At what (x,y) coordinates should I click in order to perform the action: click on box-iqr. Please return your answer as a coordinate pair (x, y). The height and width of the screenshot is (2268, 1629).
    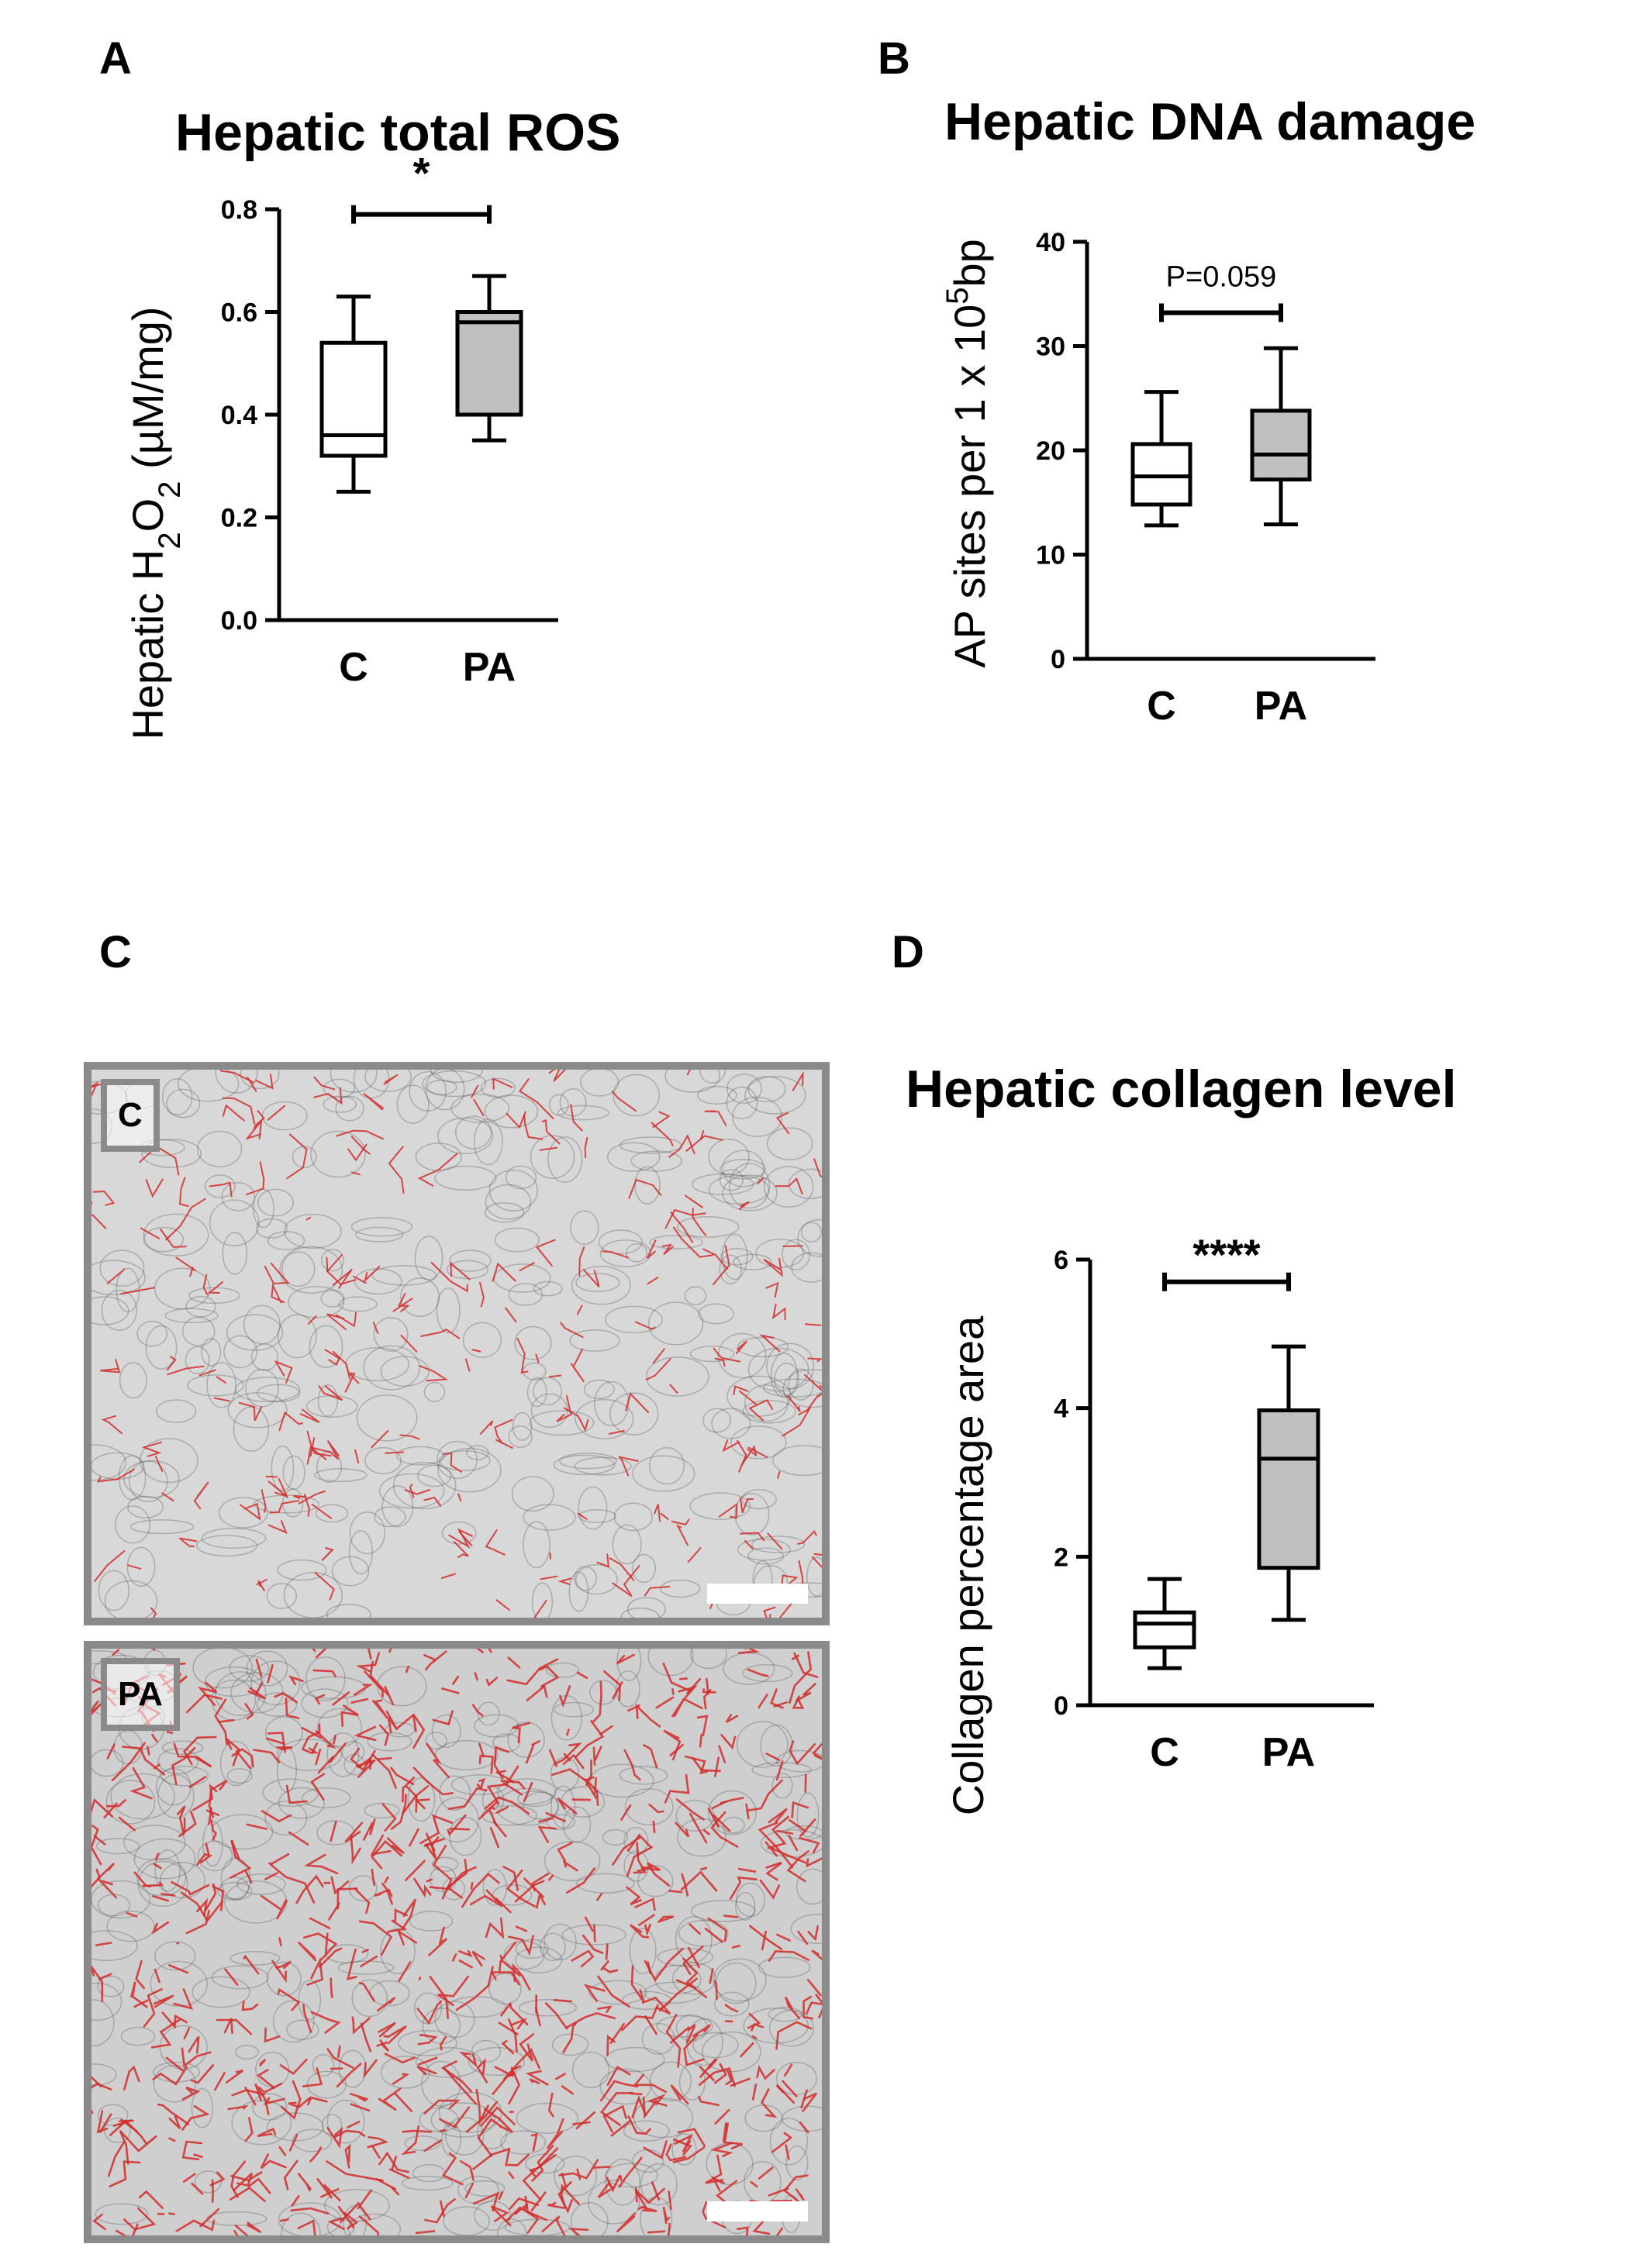
    Looking at the image, I should click on (1281, 445).